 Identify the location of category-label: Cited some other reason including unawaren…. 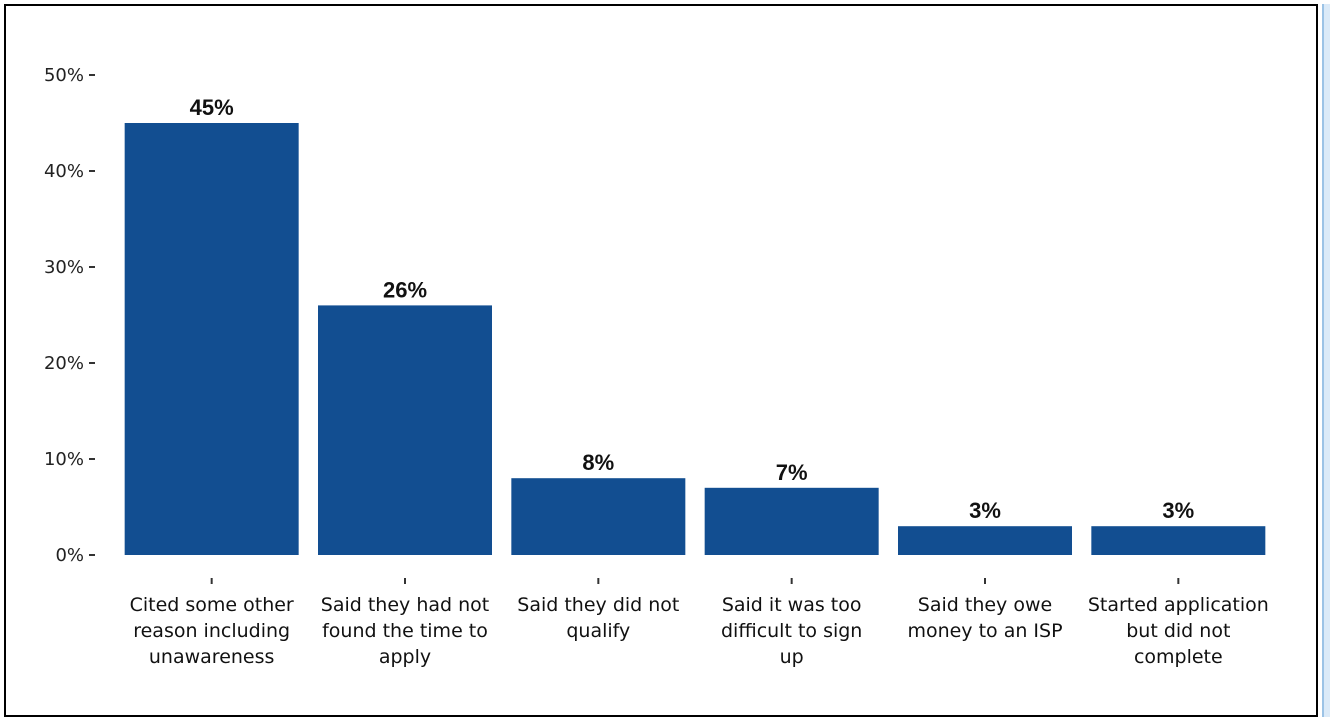
(212, 631).